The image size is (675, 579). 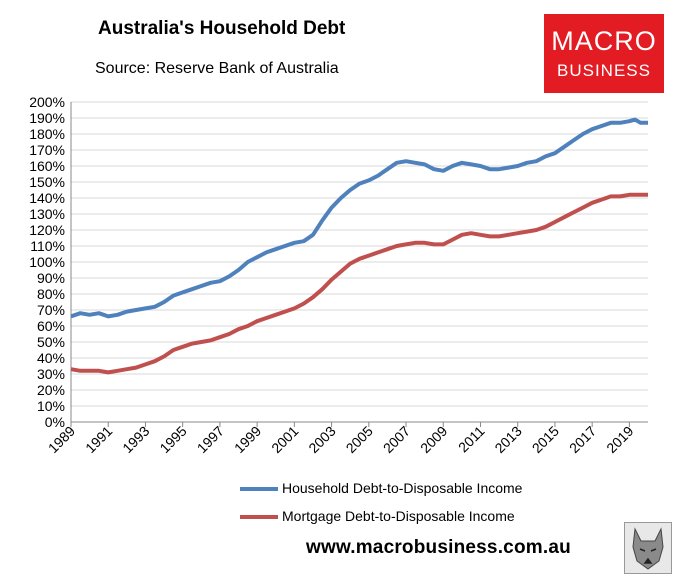 I want to click on x-tick-label: 2019, so click(x=619, y=439).